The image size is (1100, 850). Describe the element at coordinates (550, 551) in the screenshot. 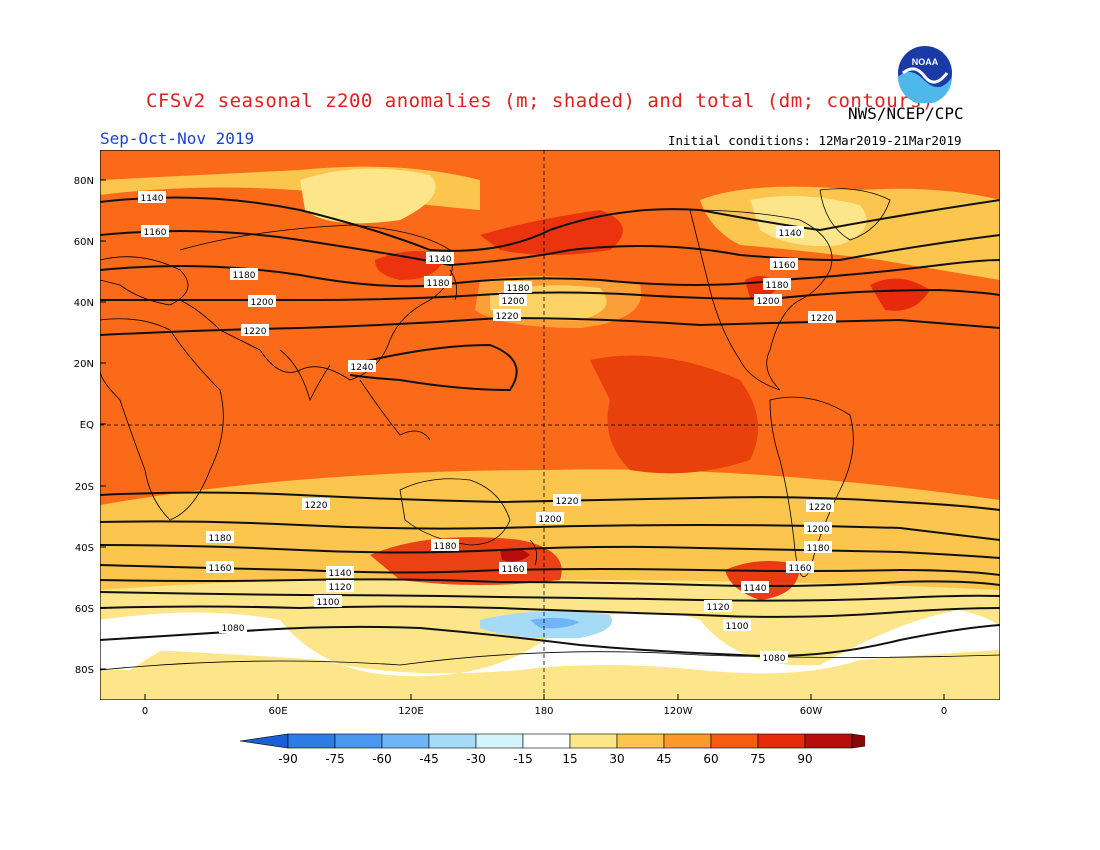

I see `contour-1180-sh` at that location.